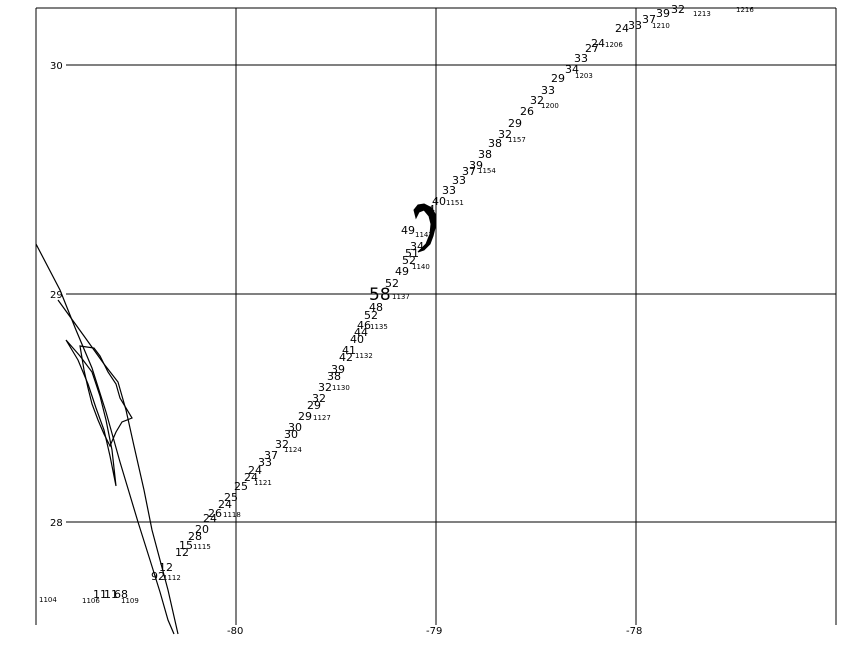  Describe the element at coordinates (322, 418) in the screenshot. I see `time-label: 1127` at that location.